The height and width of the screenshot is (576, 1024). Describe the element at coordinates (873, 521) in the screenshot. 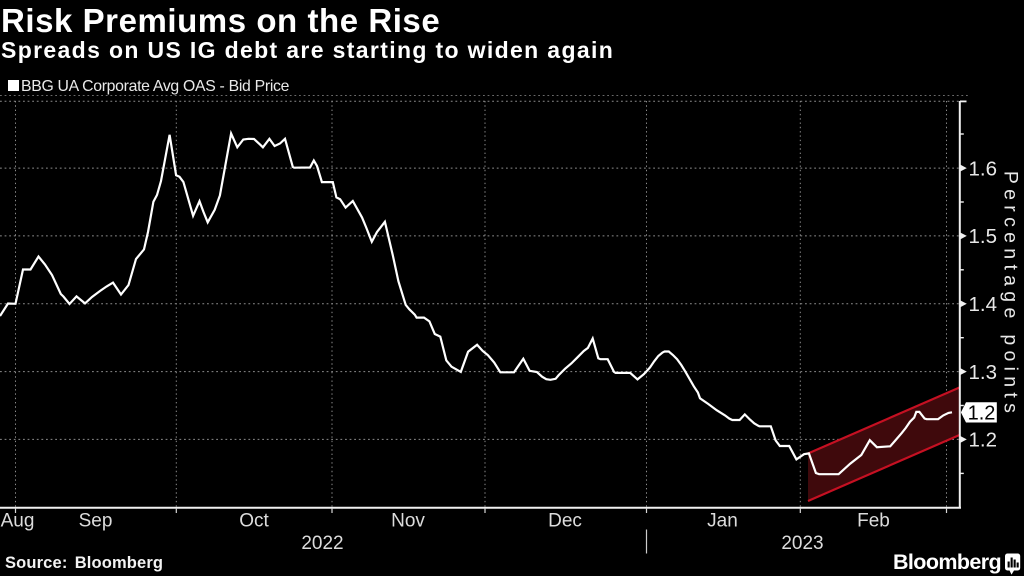

I see `svg-text: Feb` at that location.